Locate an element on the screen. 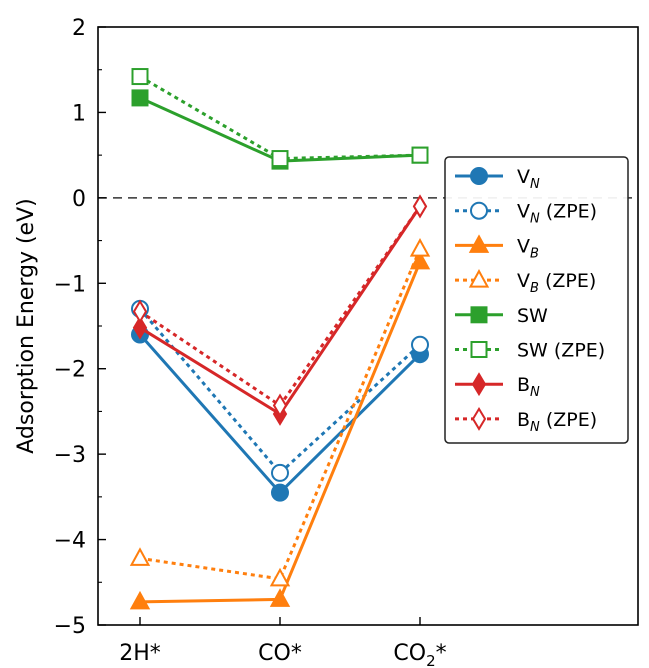 This screenshot has width=649, height=668. y-tick-label: −4 is located at coordinates (70, 541).